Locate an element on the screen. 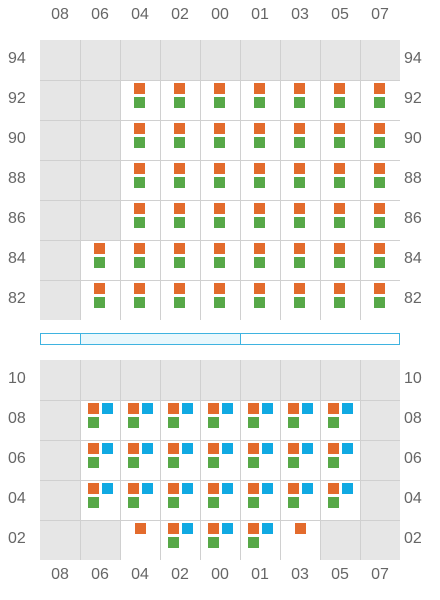  row-label-94: 94 is located at coordinates (17, 58).